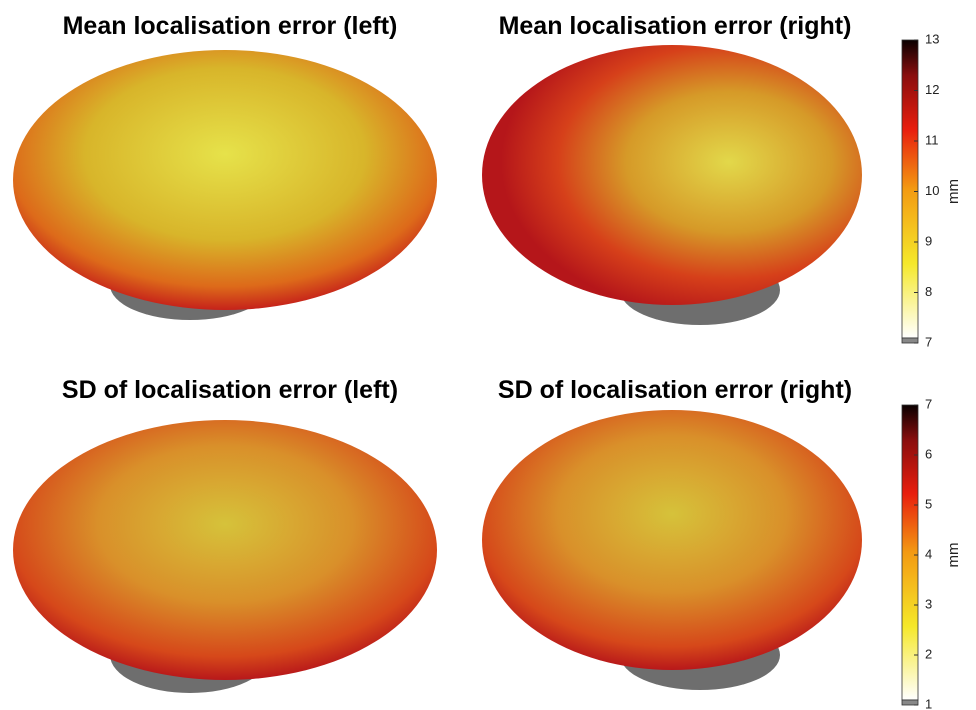 The image size is (976, 710). Describe the element at coordinates (932, 139) in the screenshot. I see `tick-label: 11` at that location.